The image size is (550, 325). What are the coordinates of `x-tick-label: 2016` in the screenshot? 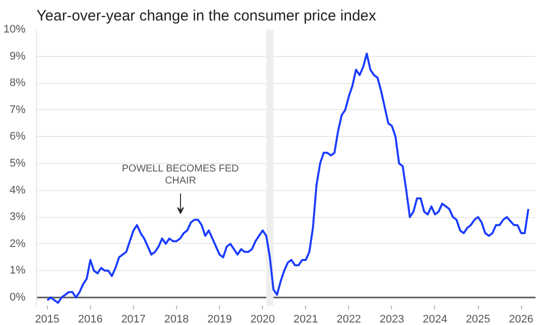 It's located at (90, 319).